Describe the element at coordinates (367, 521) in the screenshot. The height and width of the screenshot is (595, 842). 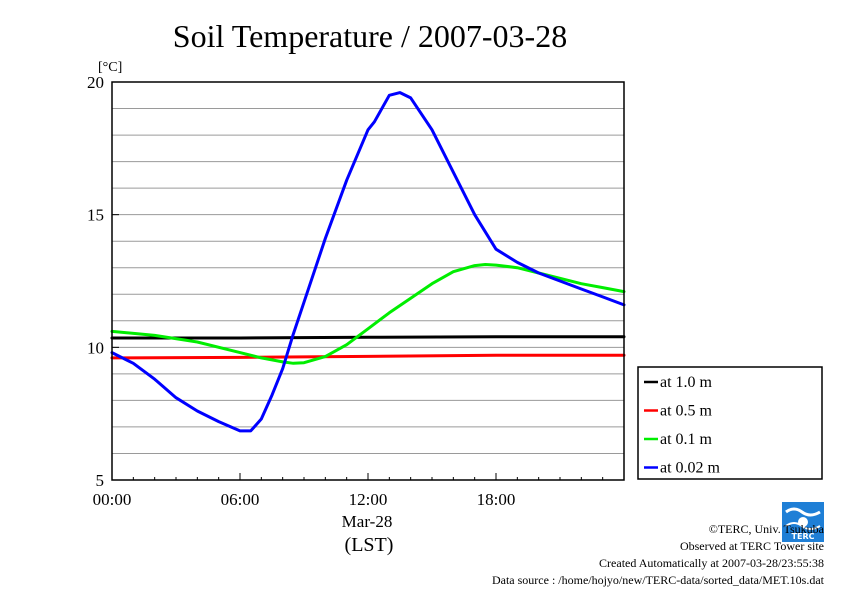
I see `date-label: Mar-28` at that location.